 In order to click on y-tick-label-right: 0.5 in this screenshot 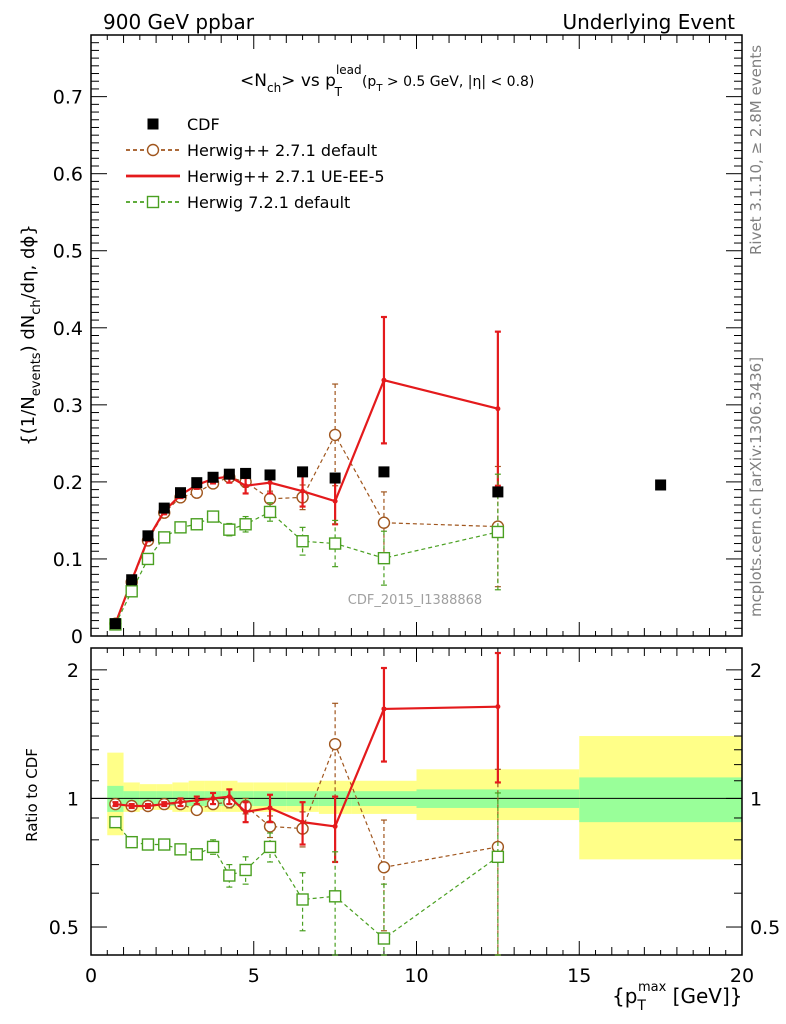, I will do `click(765, 928)`.